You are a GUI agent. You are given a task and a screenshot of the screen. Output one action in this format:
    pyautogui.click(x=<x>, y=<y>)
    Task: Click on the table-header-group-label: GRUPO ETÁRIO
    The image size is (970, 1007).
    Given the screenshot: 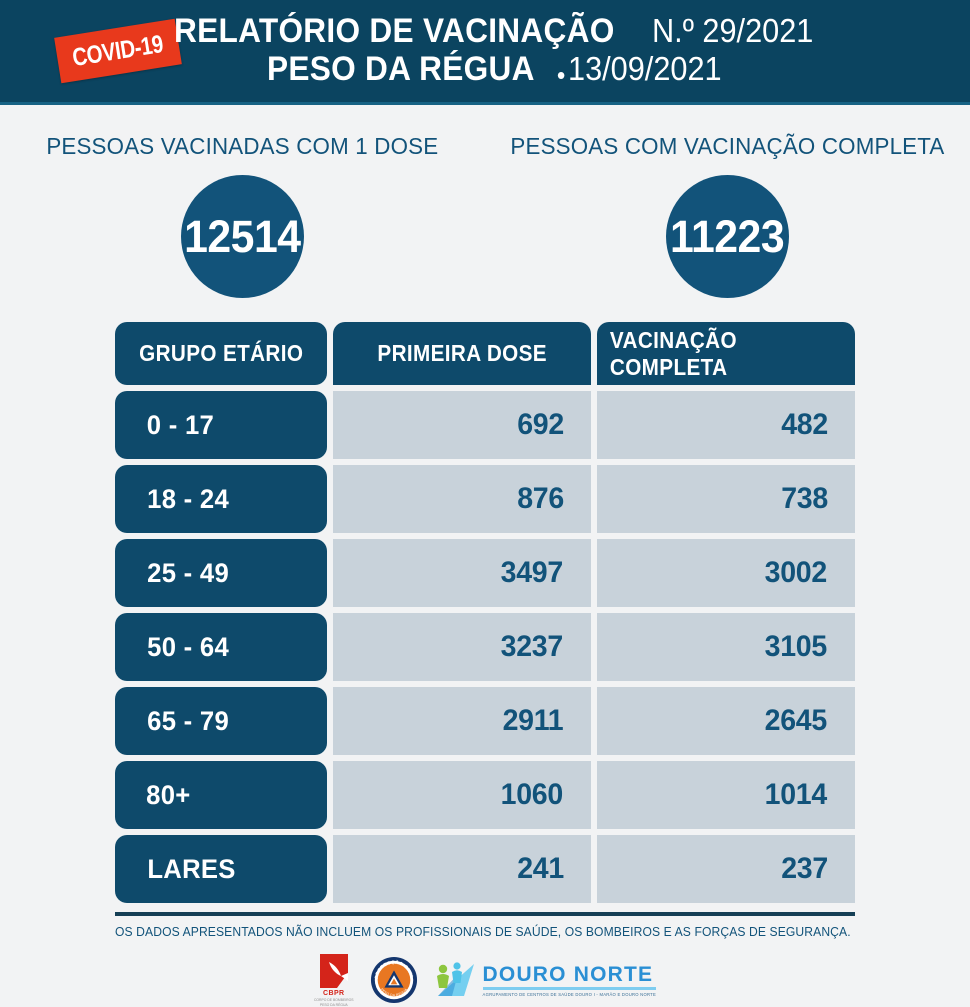 What is the action you would take?
    pyautogui.click(x=221, y=353)
    